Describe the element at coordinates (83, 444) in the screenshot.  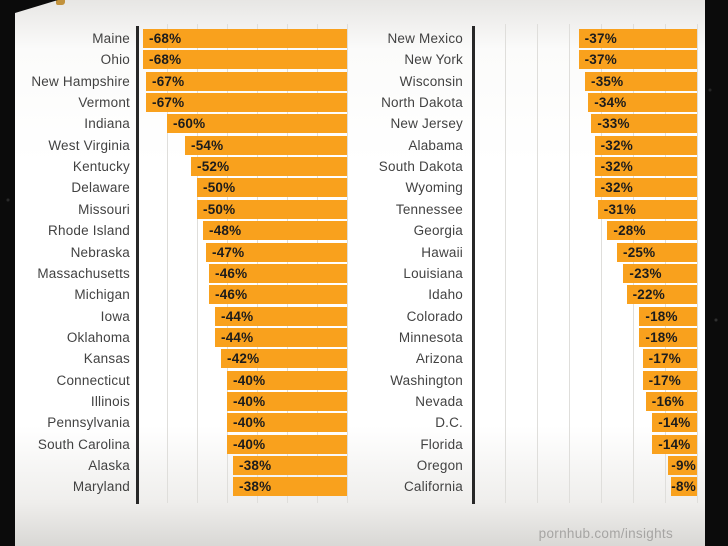
I see `state-label: South Carolina` at that location.